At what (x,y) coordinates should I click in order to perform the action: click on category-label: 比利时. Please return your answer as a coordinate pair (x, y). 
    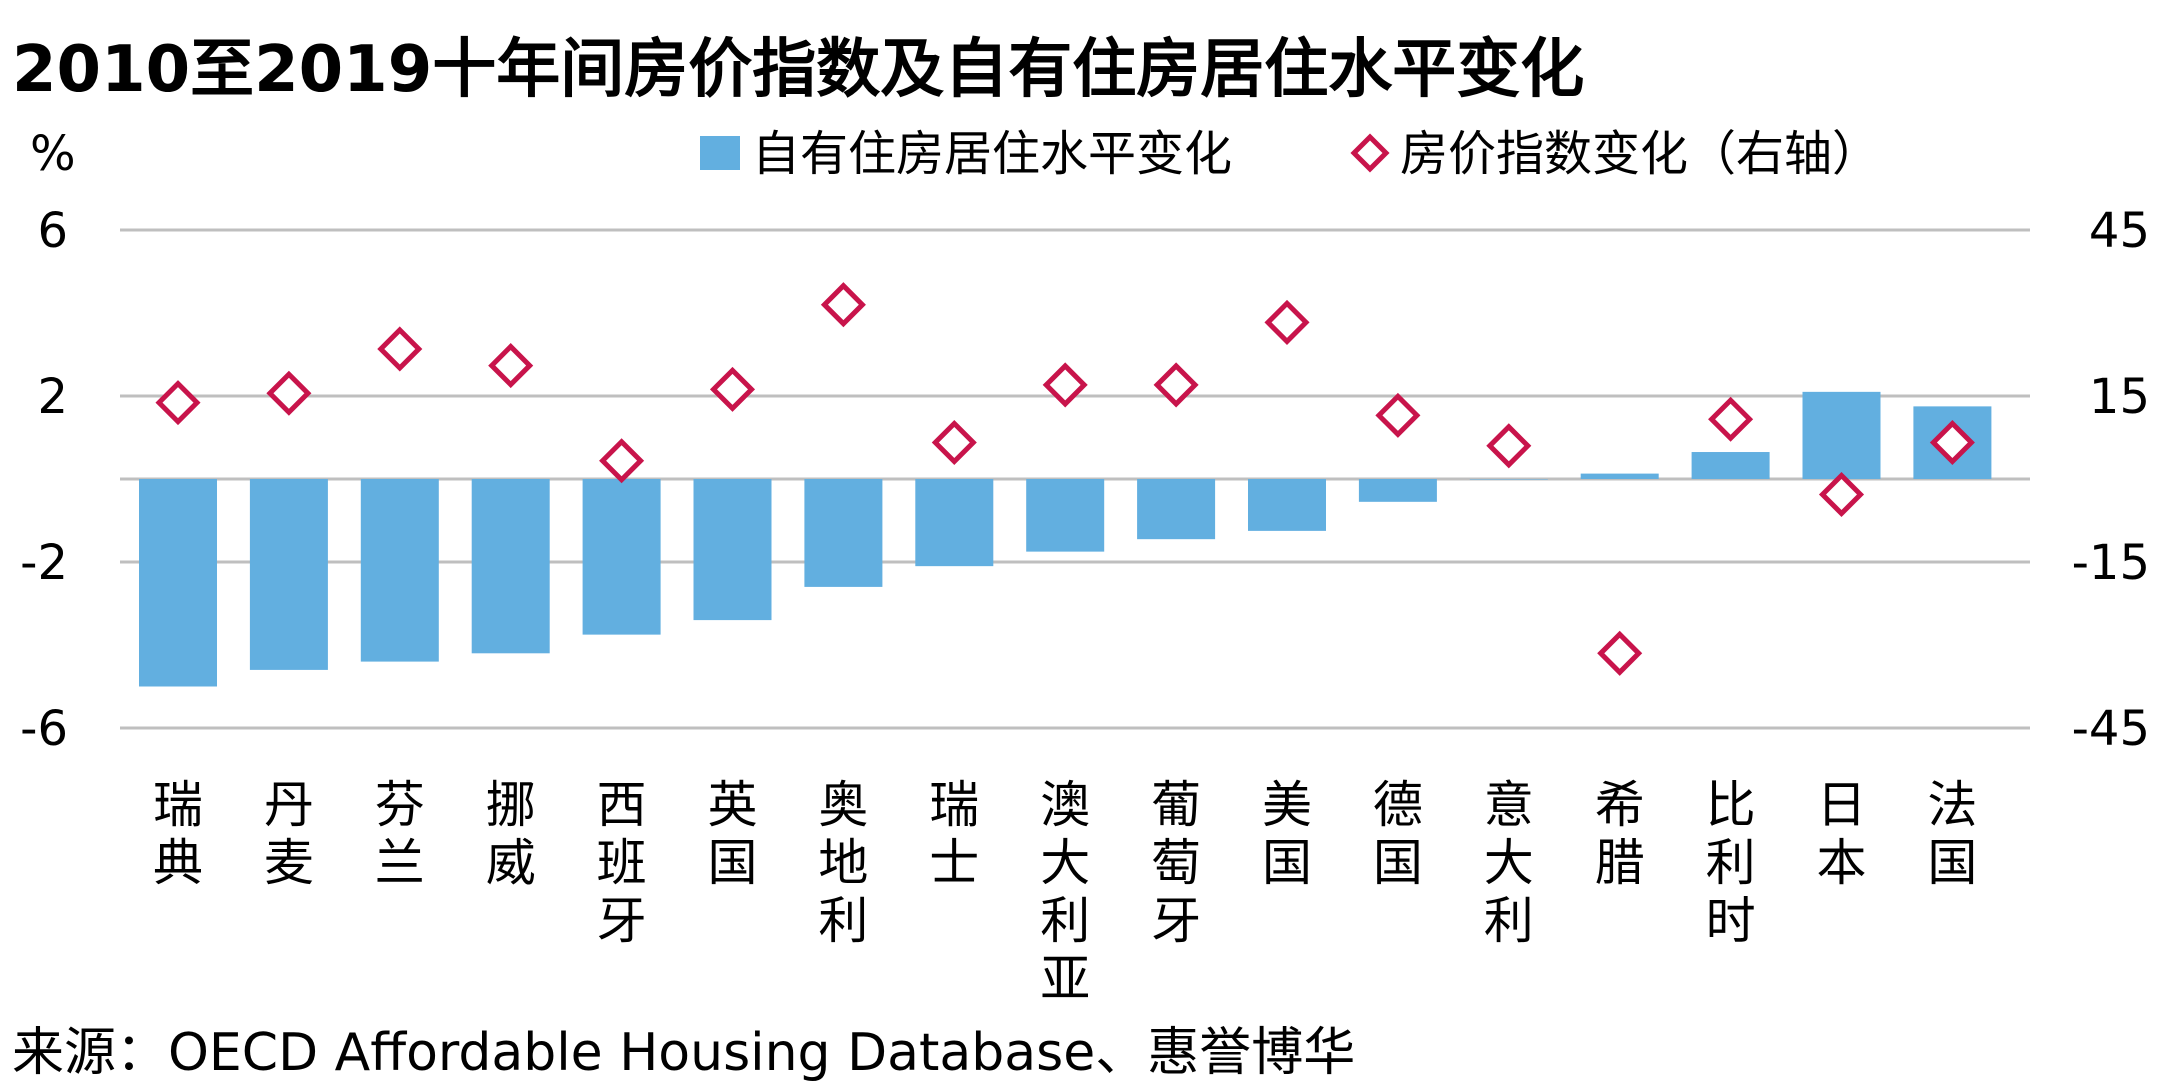
    Looking at the image, I should click on (1731, 863).